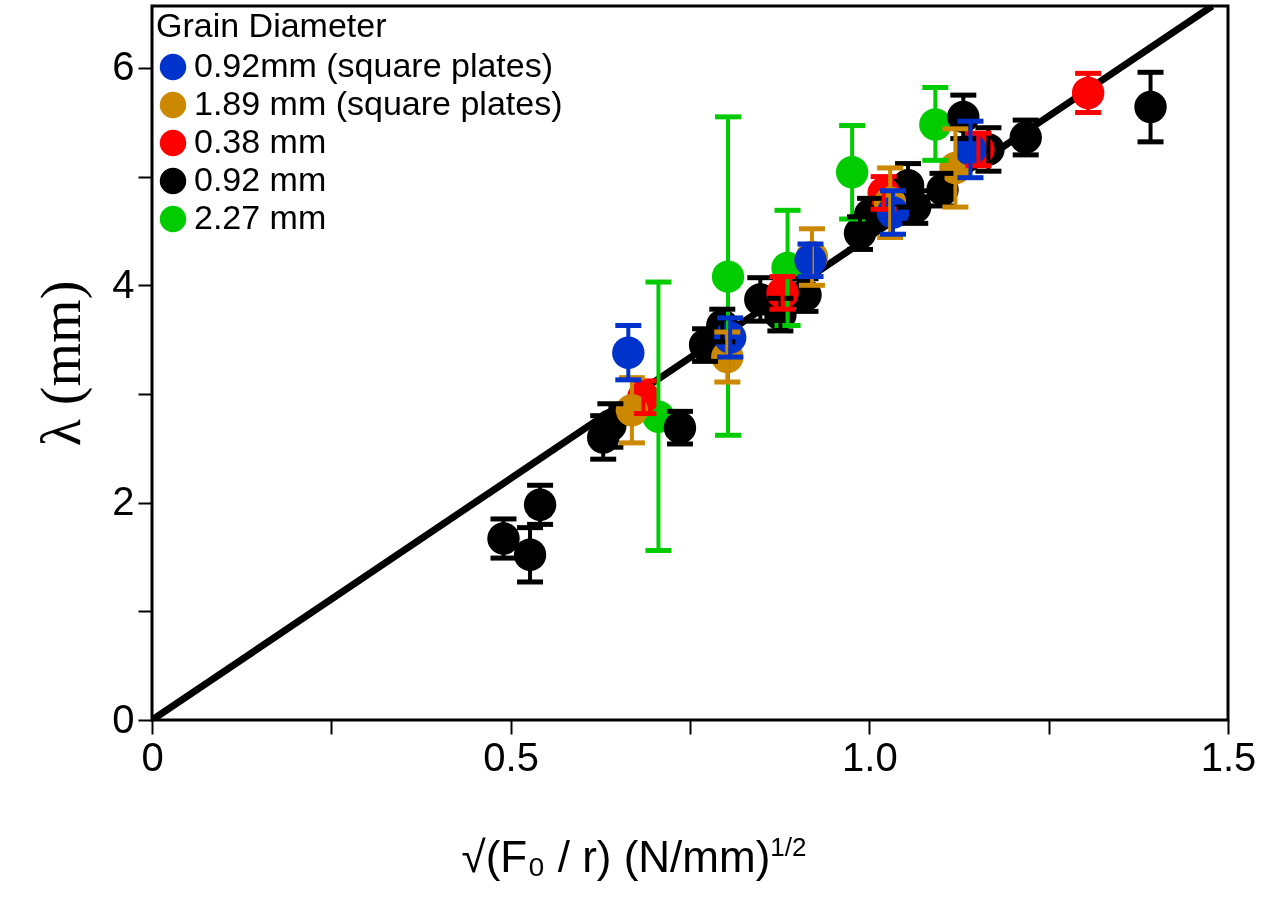  I want to click on y-tick-label: 4, so click(123, 283).